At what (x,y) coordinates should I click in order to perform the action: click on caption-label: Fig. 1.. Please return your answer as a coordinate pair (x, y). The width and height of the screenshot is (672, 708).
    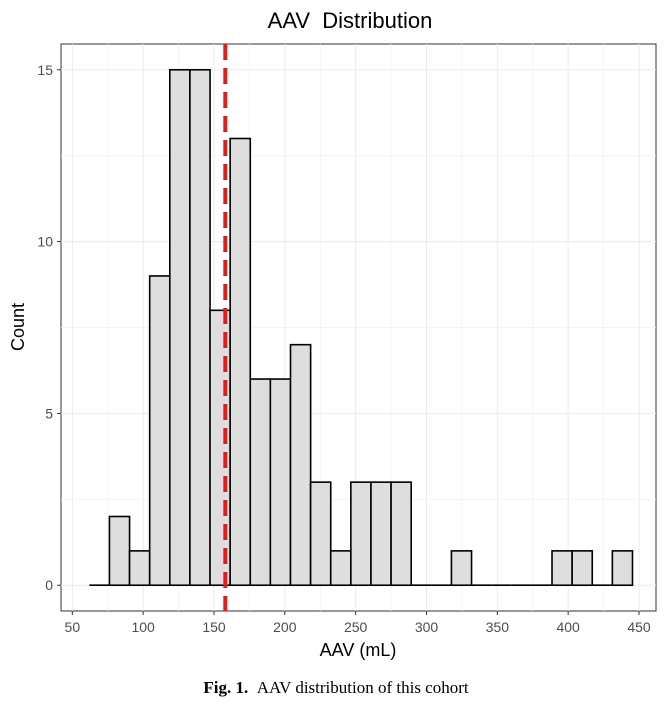
    Looking at the image, I should click on (226, 687).